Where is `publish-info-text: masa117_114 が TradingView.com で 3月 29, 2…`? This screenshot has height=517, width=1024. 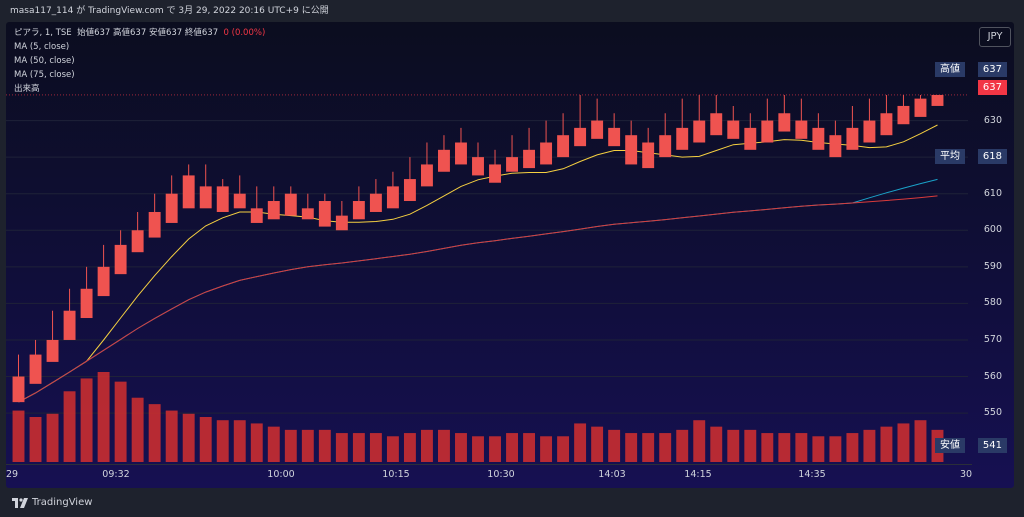 publish-info-text: masa117_114 が TradingView.com で 3月 29, 2… is located at coordinates (169, 11).